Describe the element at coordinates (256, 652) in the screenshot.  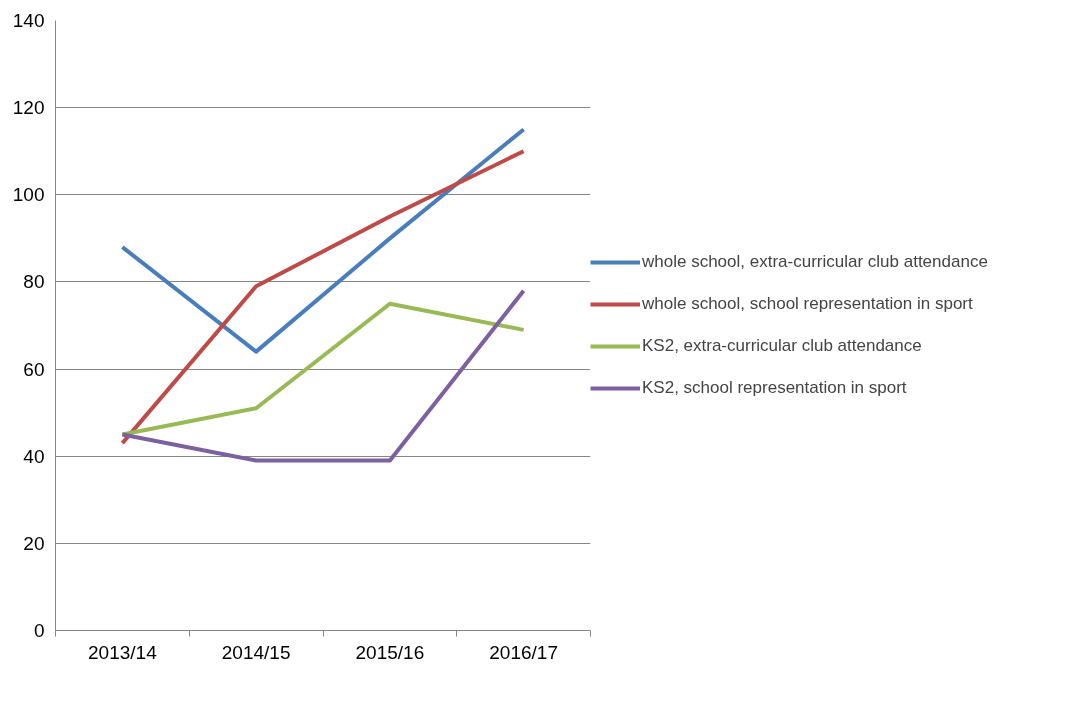
I see `x-tick-label: 2014/15` at that location.